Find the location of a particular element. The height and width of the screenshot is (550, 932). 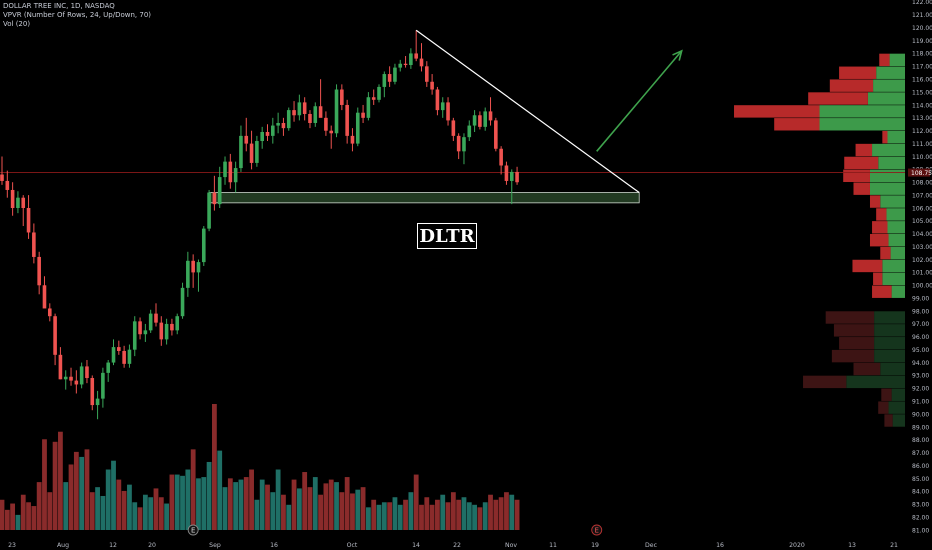

volume-profile is located at coordinates (819, 240).